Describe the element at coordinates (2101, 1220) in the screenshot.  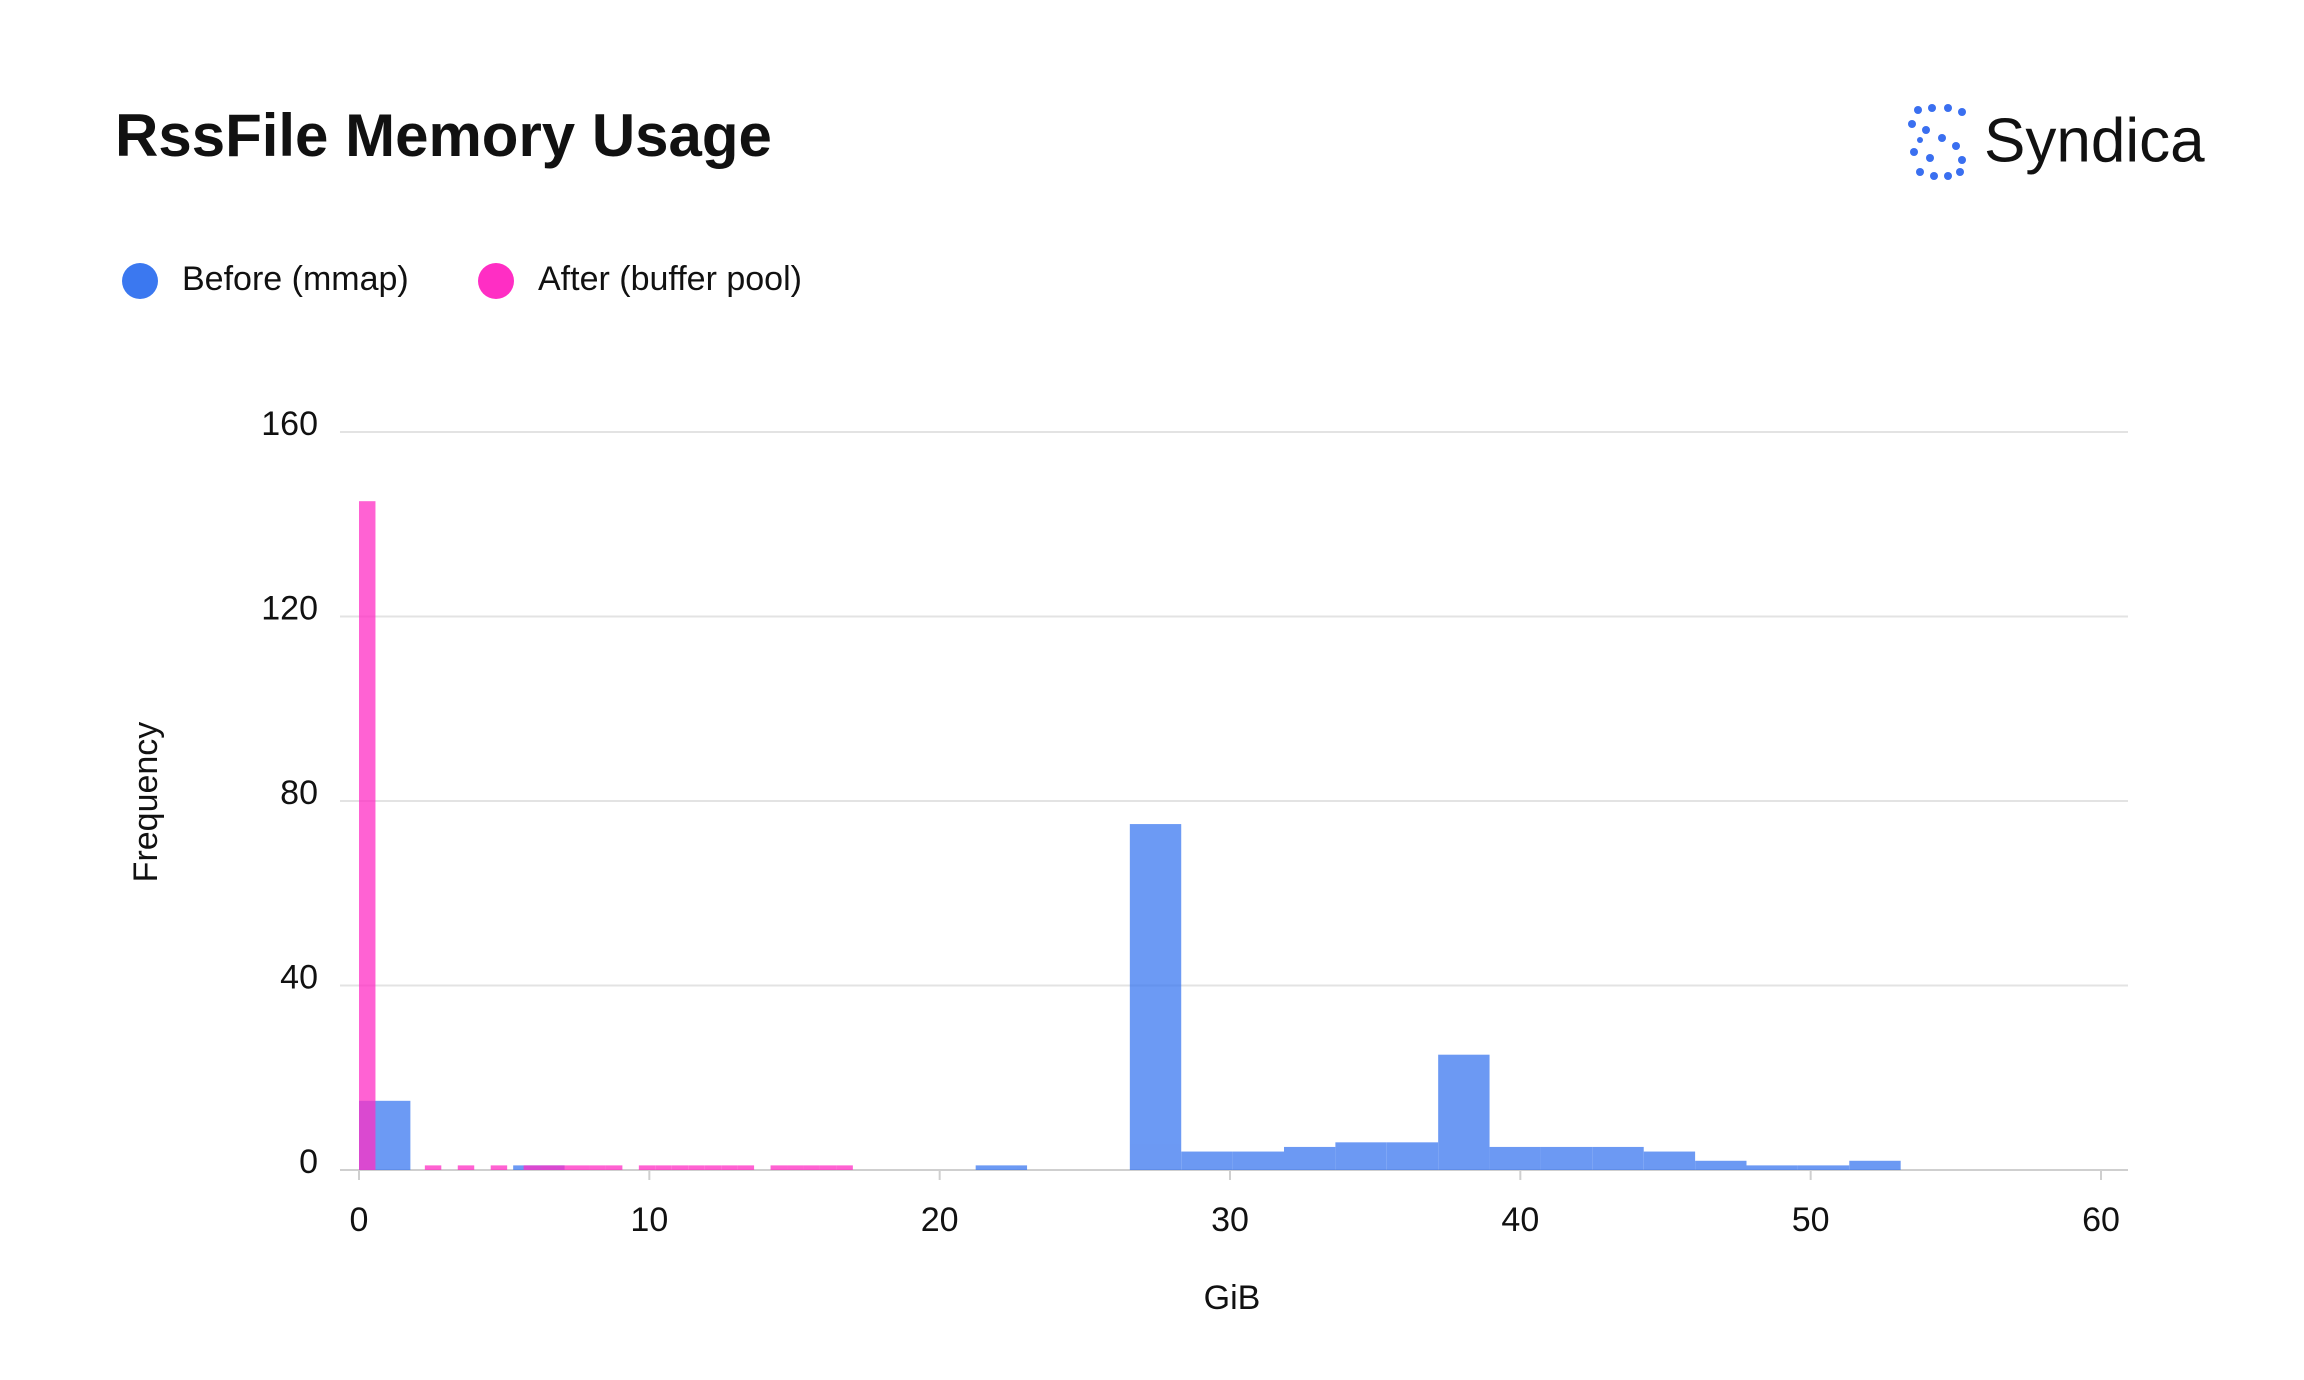
I see `x-tick-label: 60` at that location.